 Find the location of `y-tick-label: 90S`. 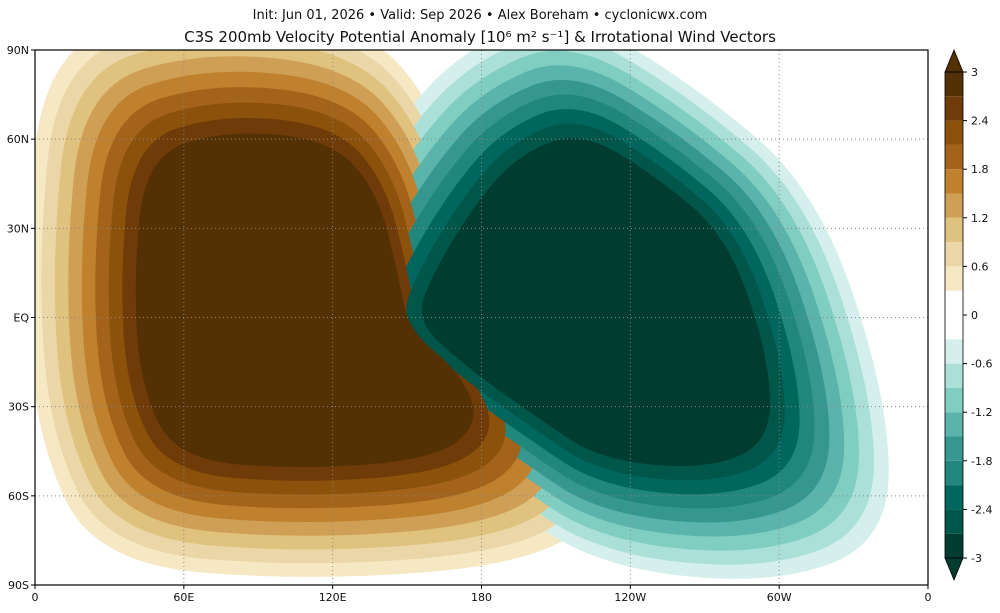

y-tick-label: 90S is located at coordinates (18, 585).